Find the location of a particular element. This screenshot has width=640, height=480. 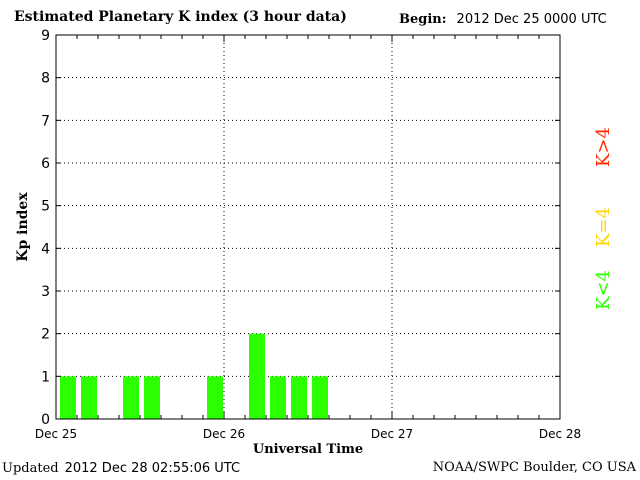

x-tick-labels: Dec 25 Dec 26 Dec 27 Dec 28 is located at coordinates (308, 434).